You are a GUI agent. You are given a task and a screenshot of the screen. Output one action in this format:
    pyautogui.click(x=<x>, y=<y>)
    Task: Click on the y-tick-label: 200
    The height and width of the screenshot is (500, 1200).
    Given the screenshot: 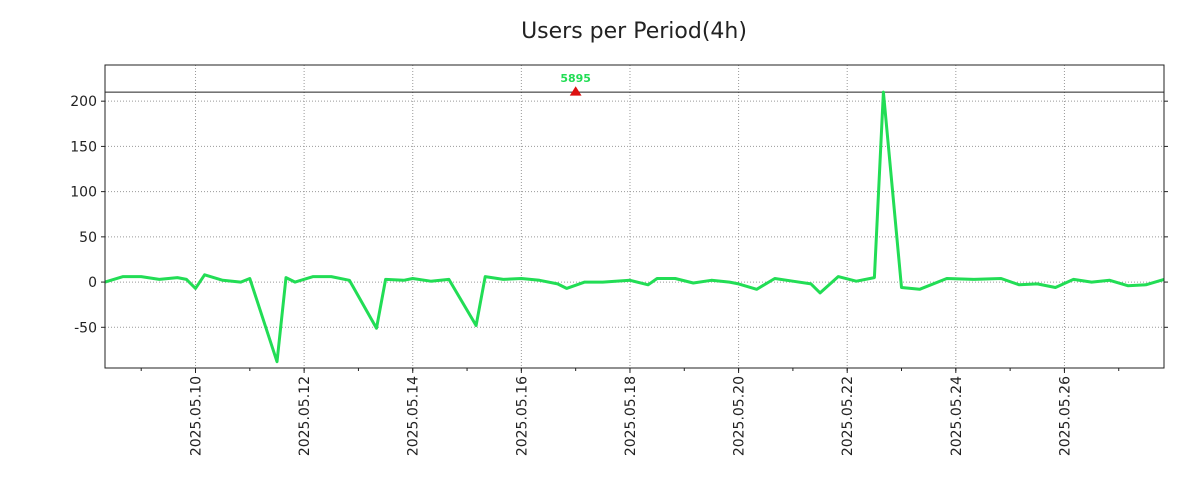 What is the action you would take?
    pyautogui.click(x=83, y=102)
    